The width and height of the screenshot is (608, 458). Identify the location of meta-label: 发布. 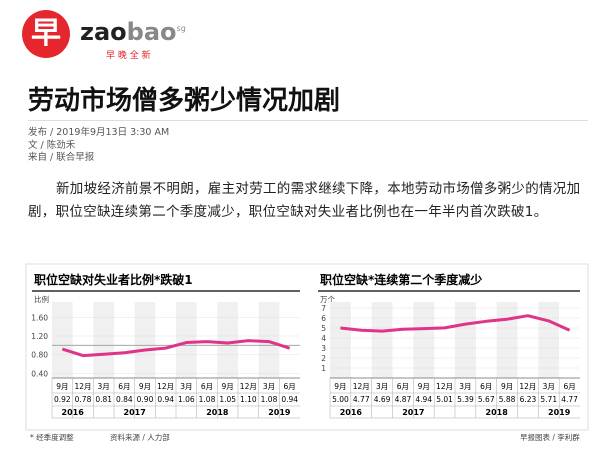
(38, 132).